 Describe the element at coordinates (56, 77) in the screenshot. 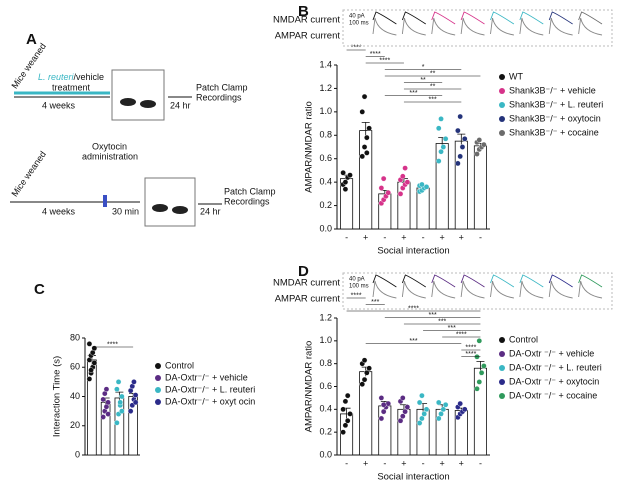

I see `treatment-name: L. reuteri` at that location.